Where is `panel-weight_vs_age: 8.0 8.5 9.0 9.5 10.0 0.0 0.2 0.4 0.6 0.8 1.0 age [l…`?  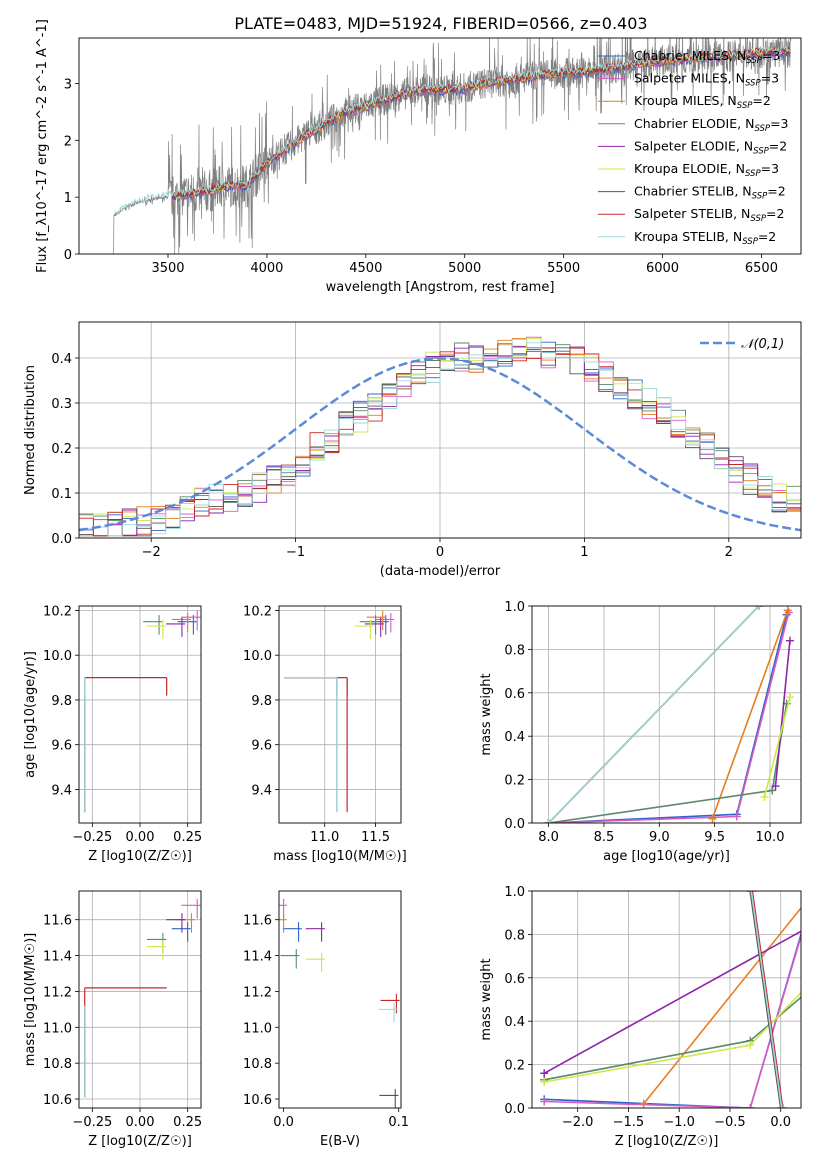
panel-weight_vs_age: 8.0 8.5 9.0 9.5 10.0 0.0 0.2 0.4 0.6 0.8 1.0 age [l… is located at coordinates (640, 732).